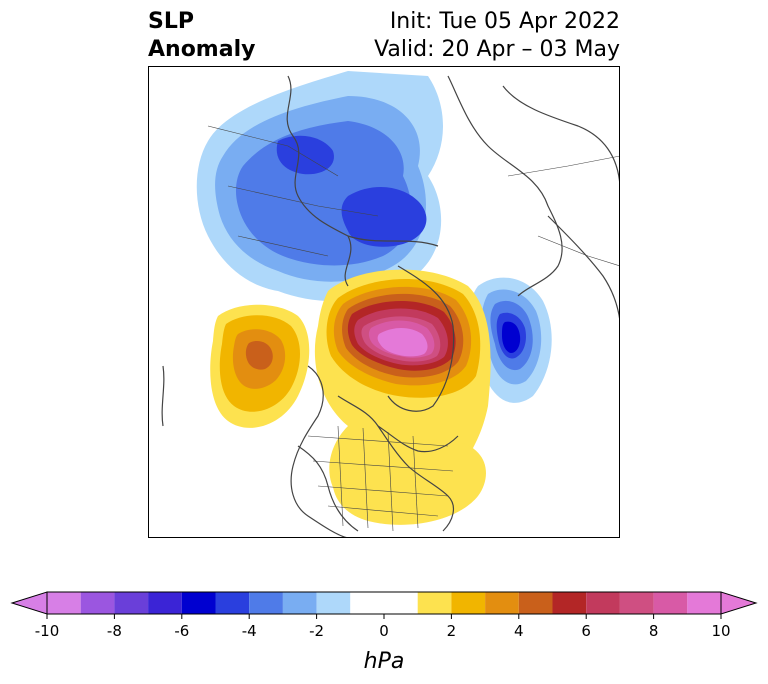  Describe the element at coordinates (720, 631) in the screenshot. I see `colorbar-tick-label: 10` at that location.